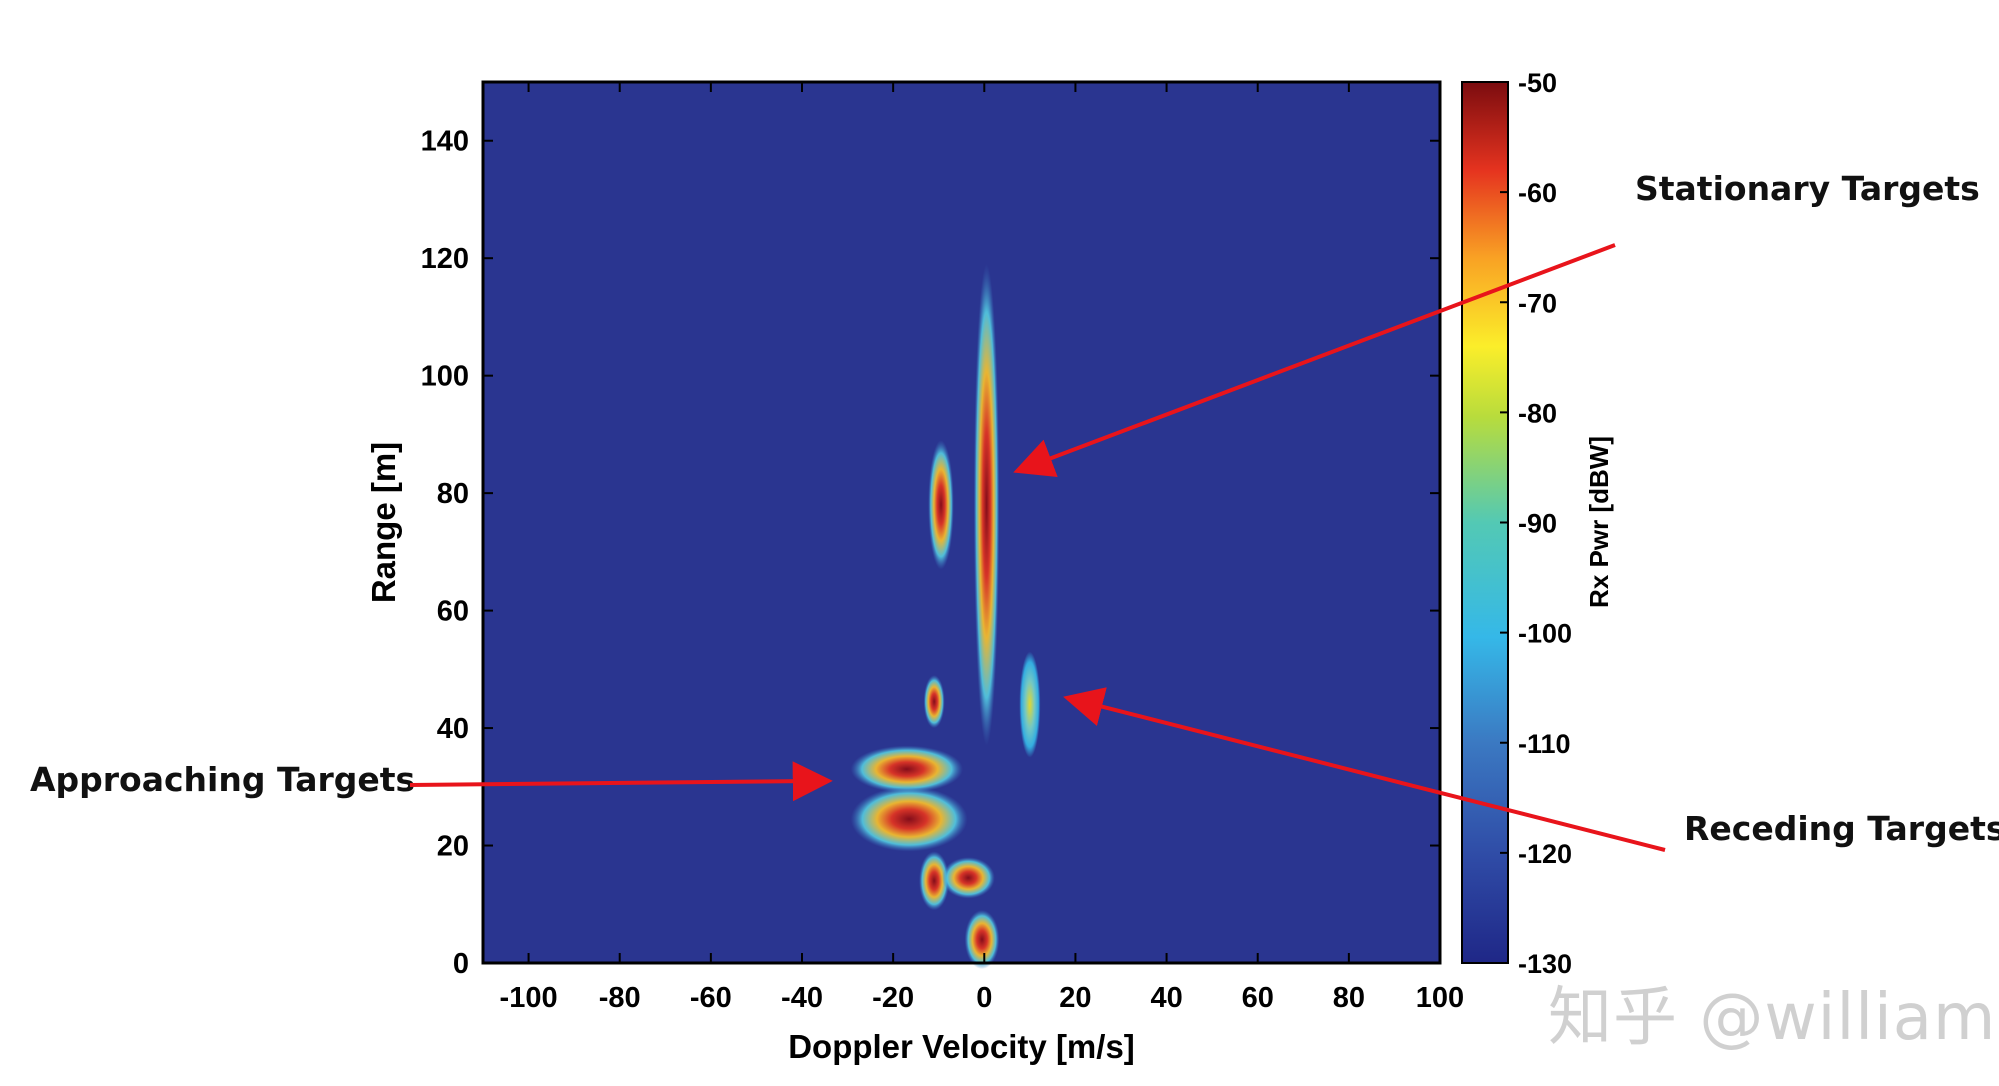  I want to click on x-tick-label: -60, so click(711, 998).